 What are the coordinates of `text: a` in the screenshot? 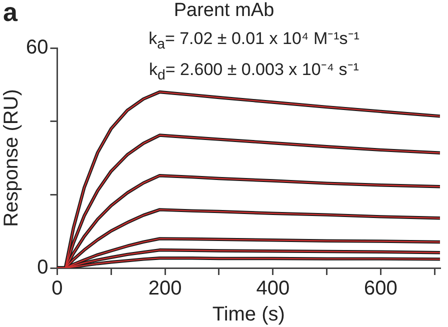 It's located at (10, 14).